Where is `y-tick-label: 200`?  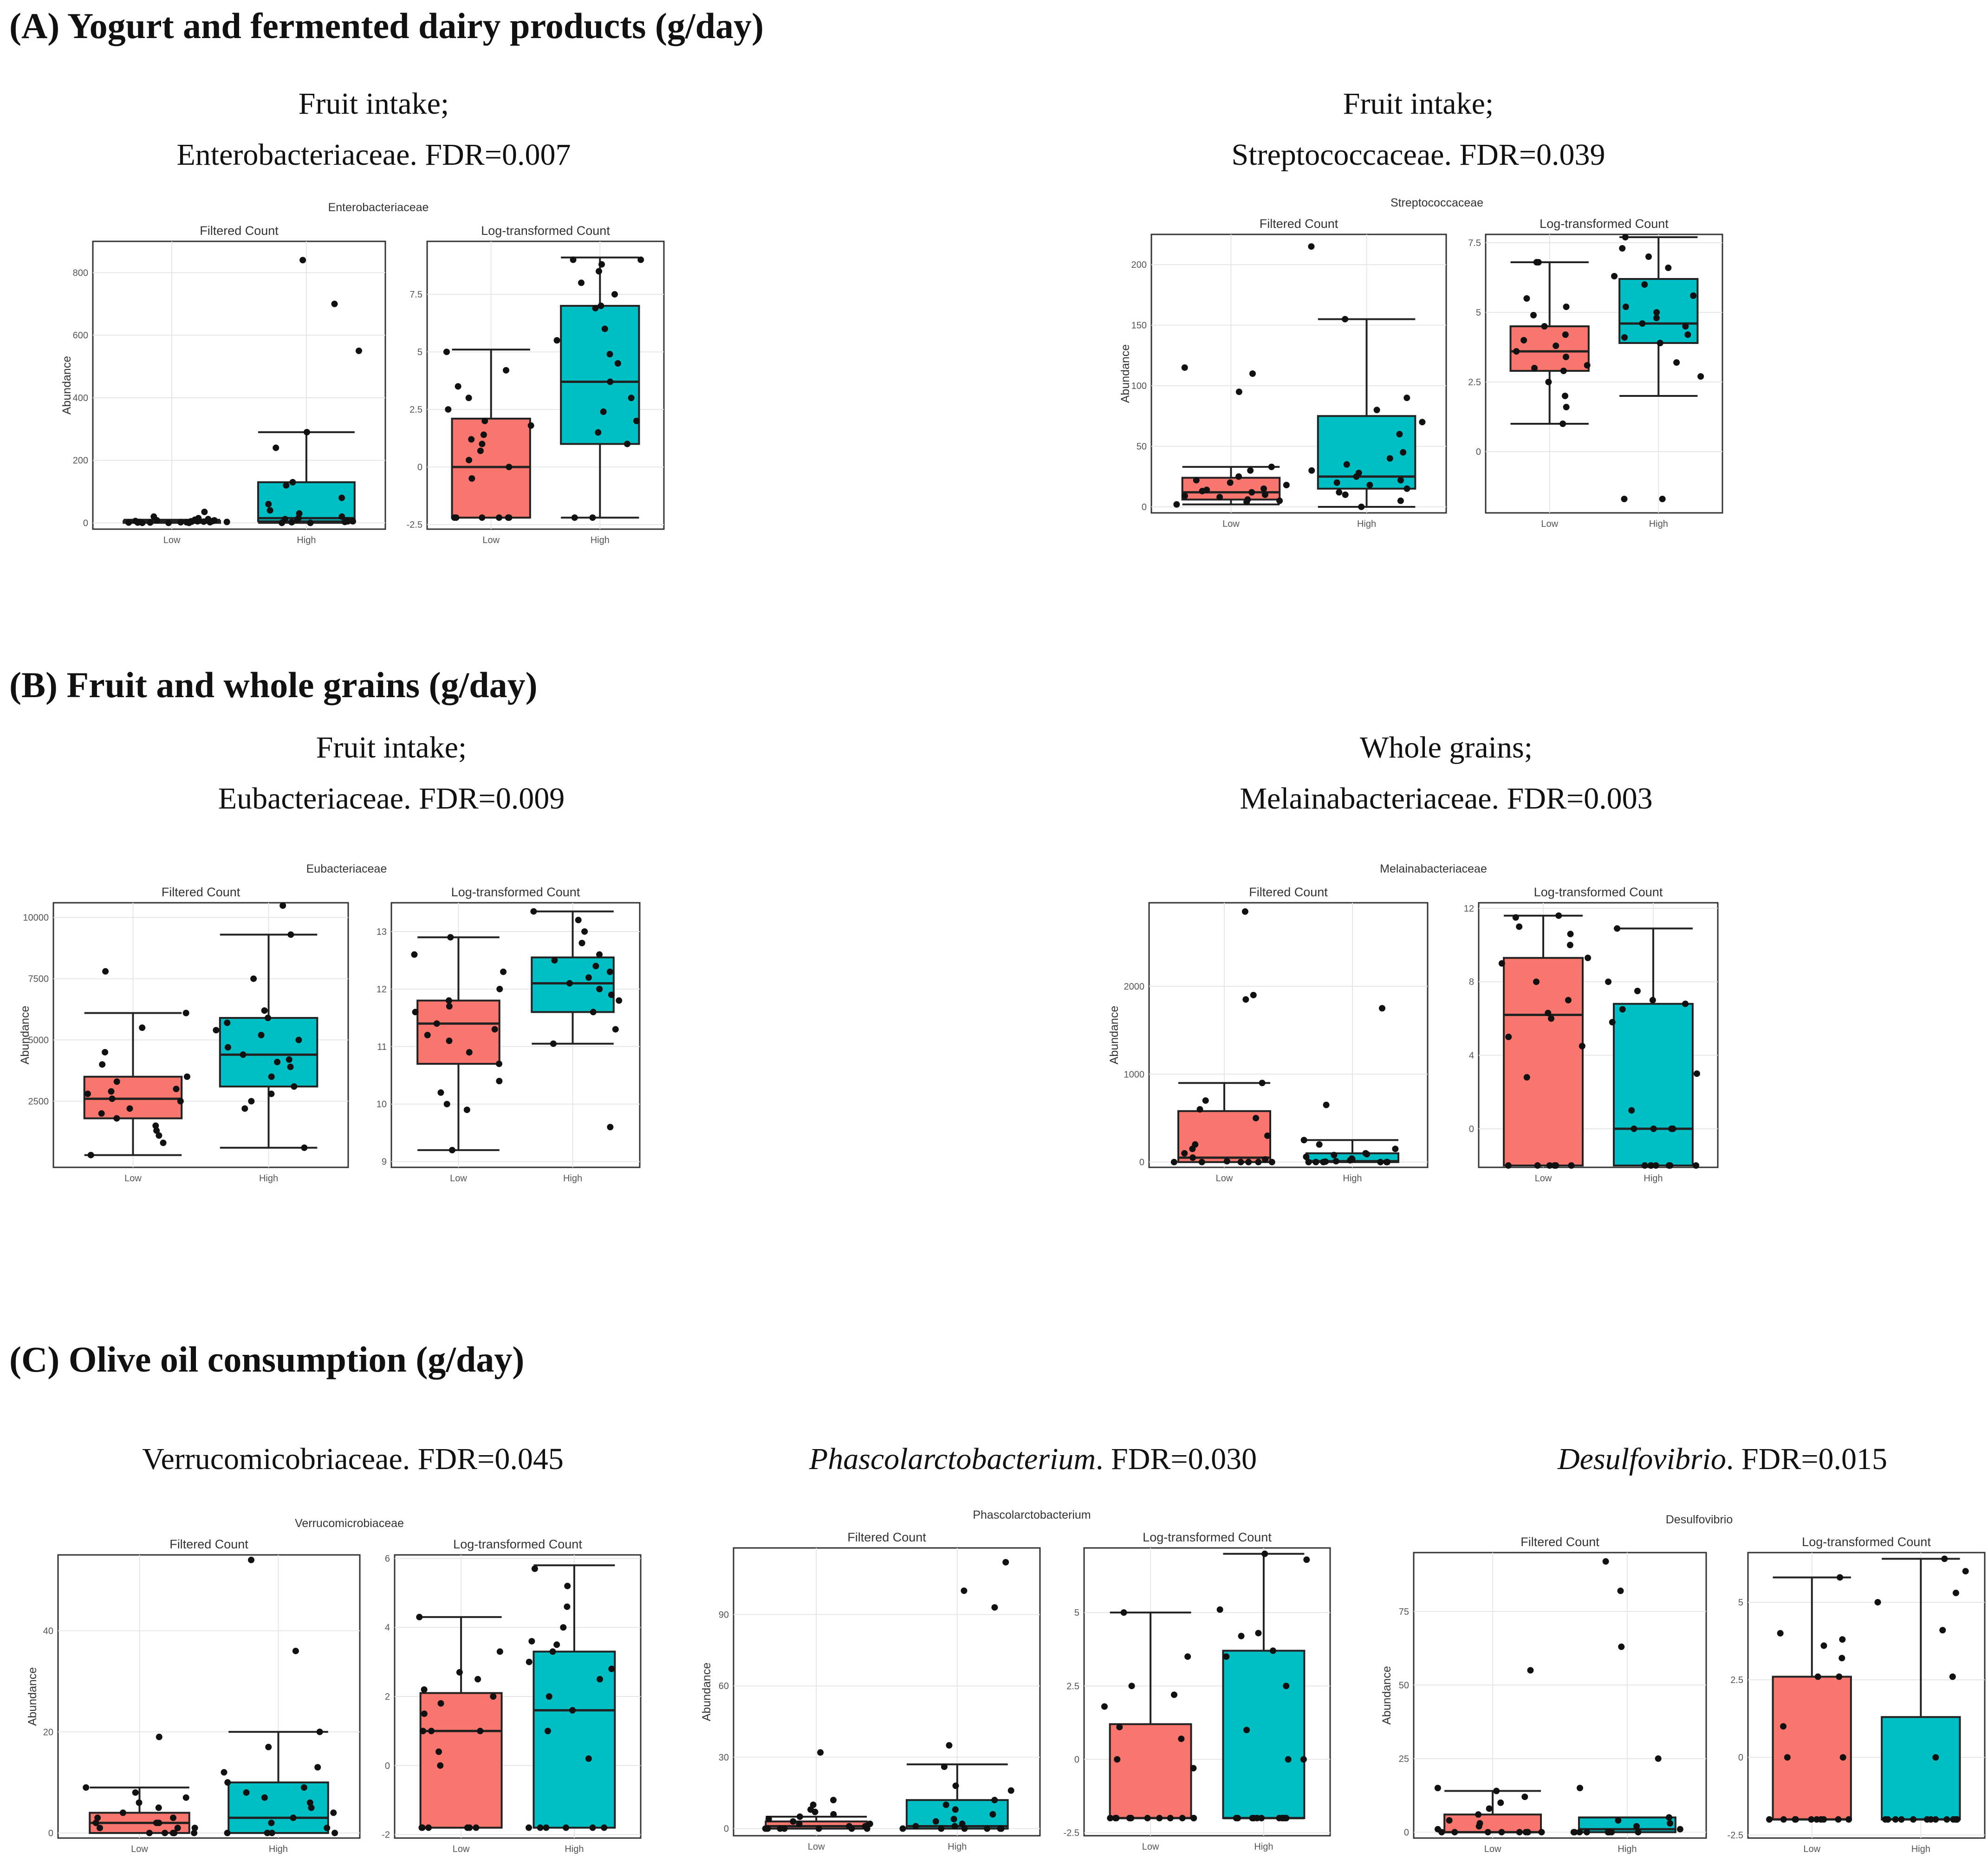
y-tick-label: 200 is located at coordinates (1139, 265).